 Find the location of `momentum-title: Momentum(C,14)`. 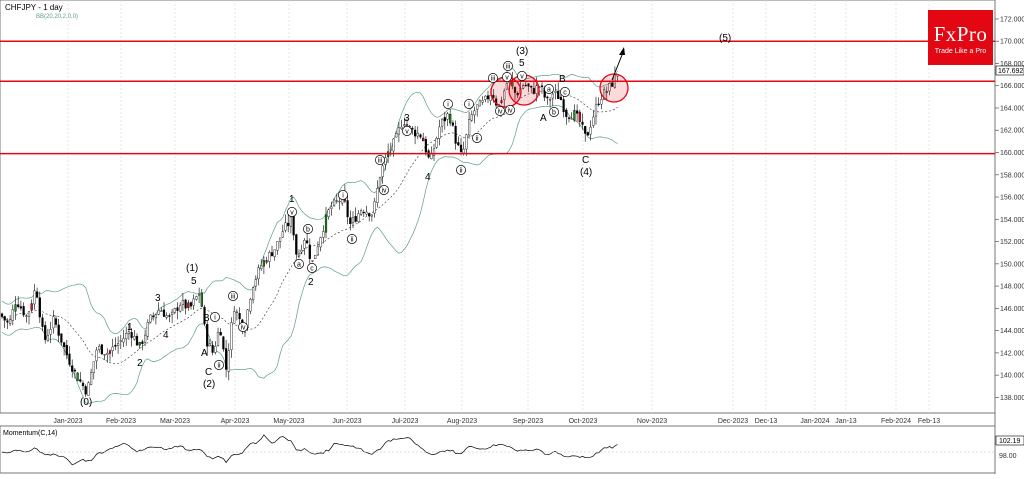

momentum-title: Momentum(C,14) is located at coordinates (30, 433).